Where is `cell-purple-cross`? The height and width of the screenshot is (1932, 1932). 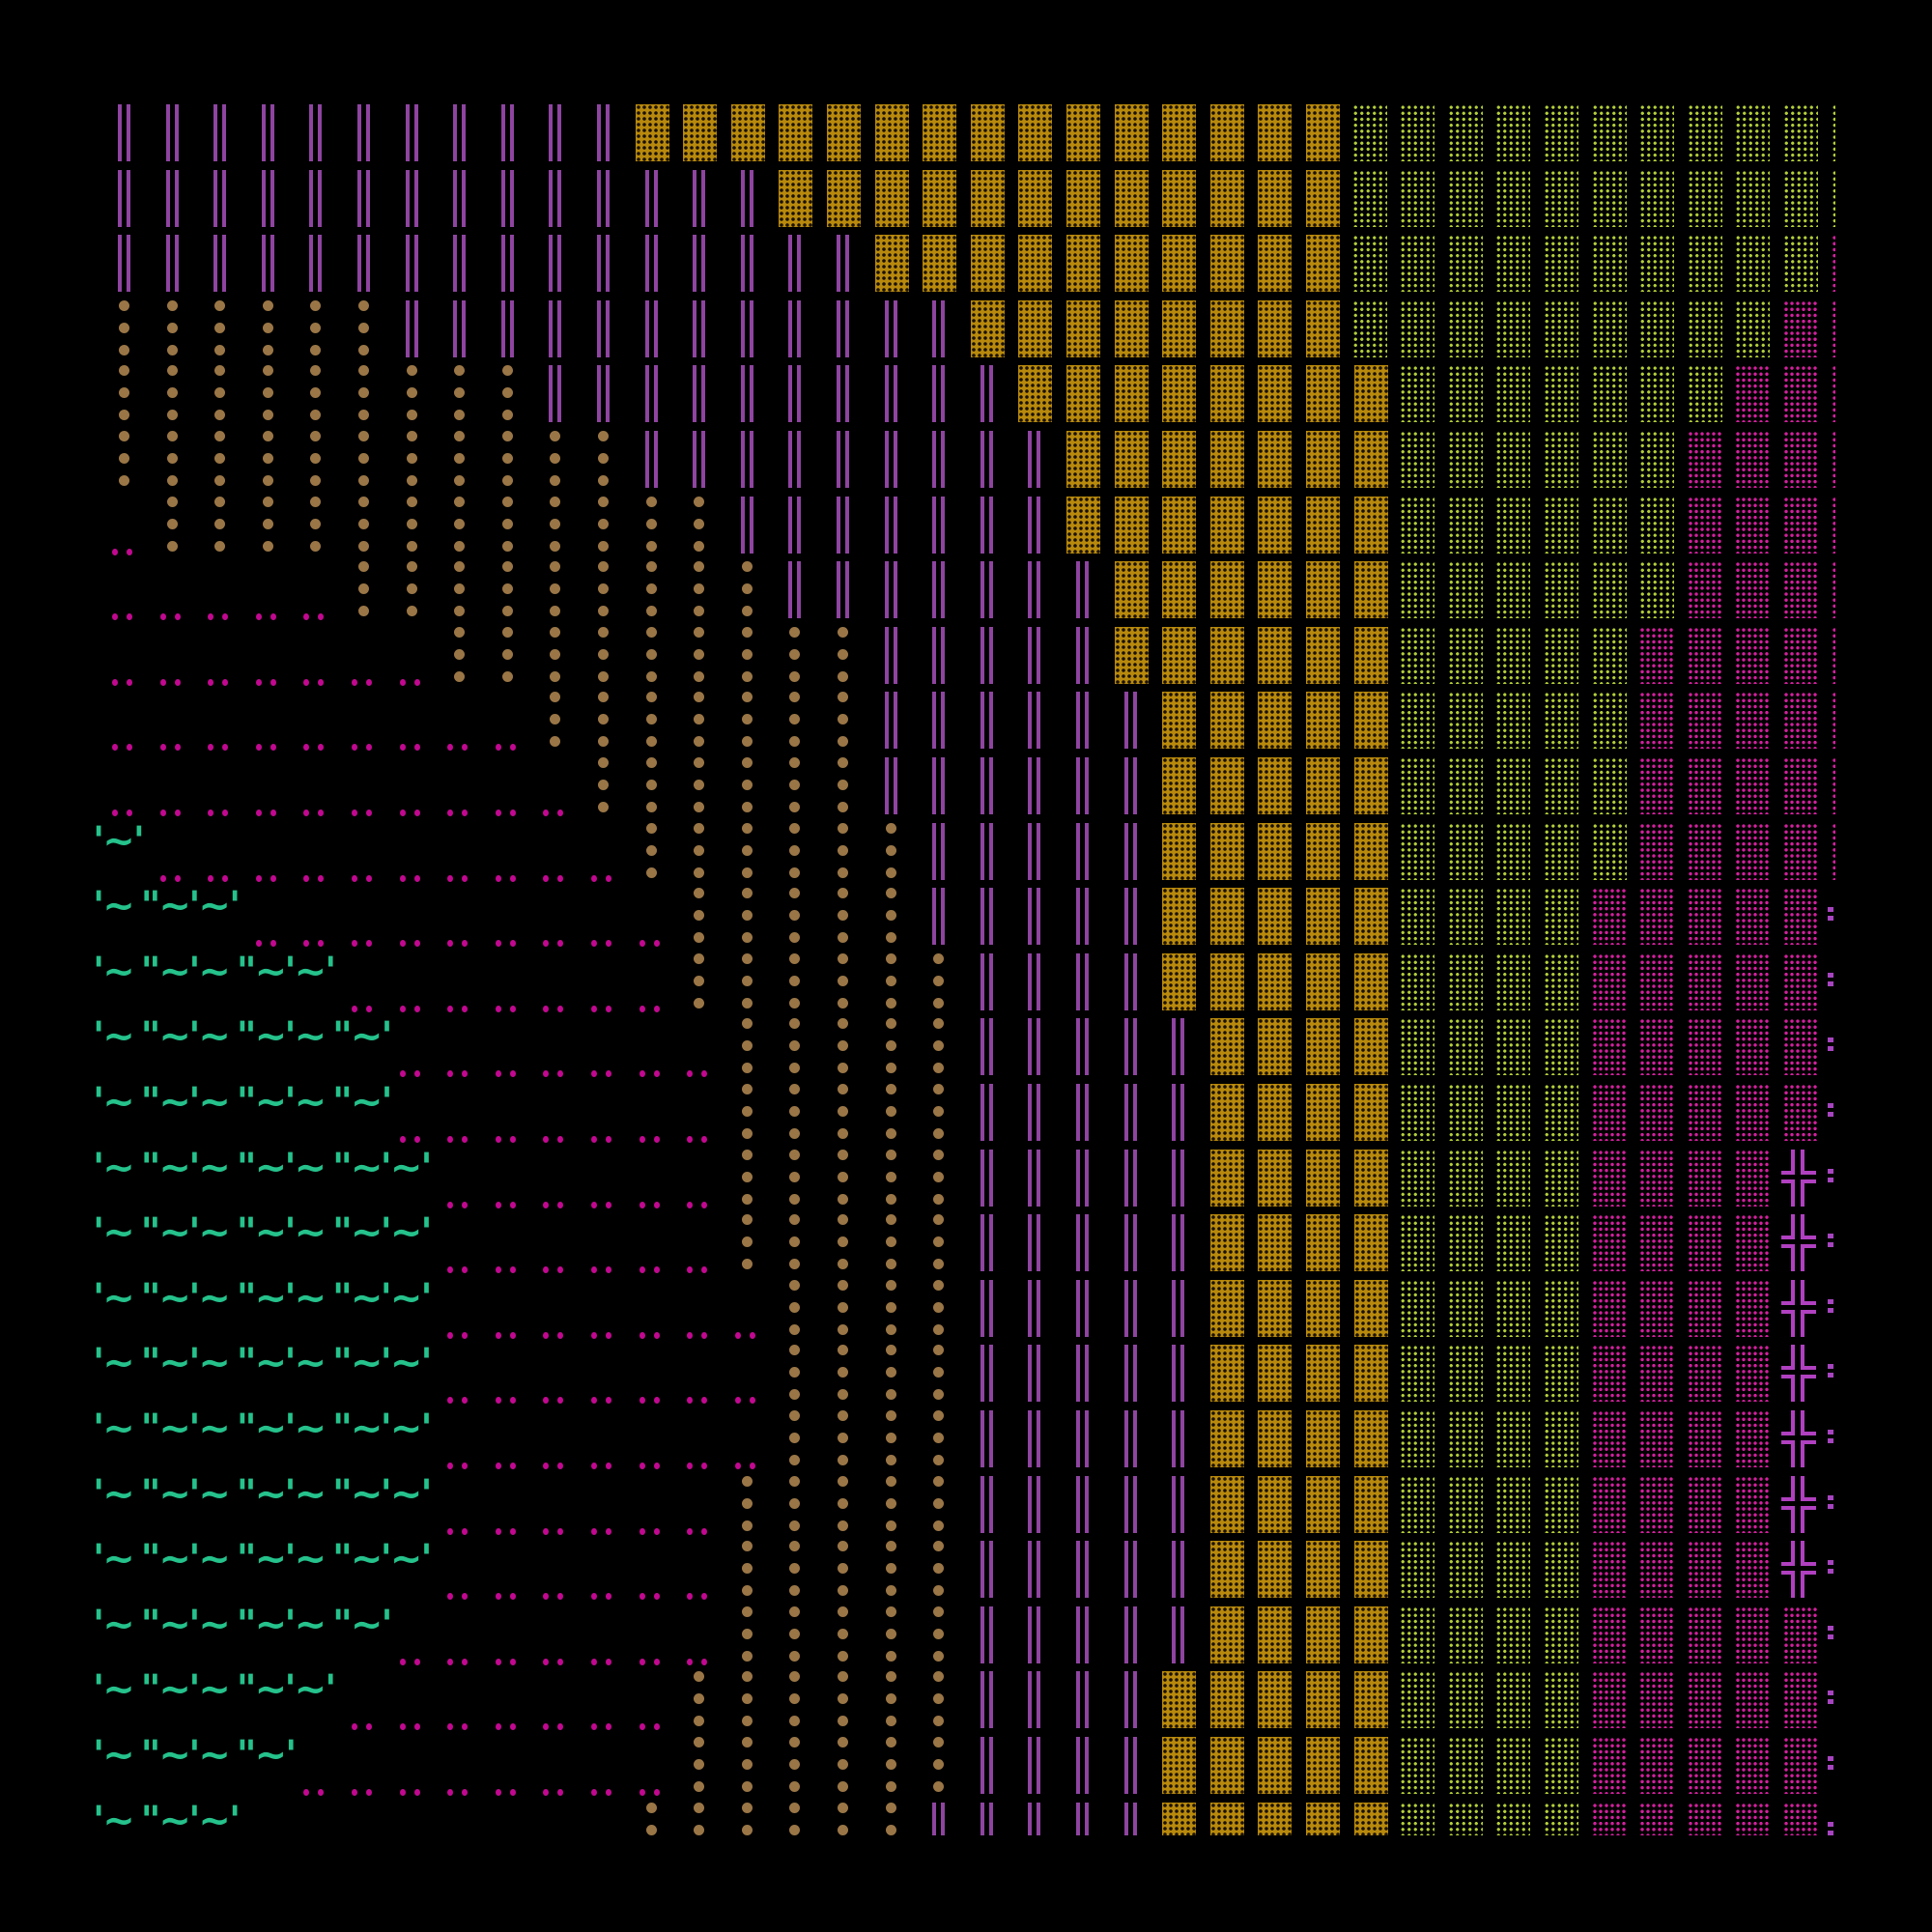
cell-purple-cross is located at coordinates (1801, 1505).